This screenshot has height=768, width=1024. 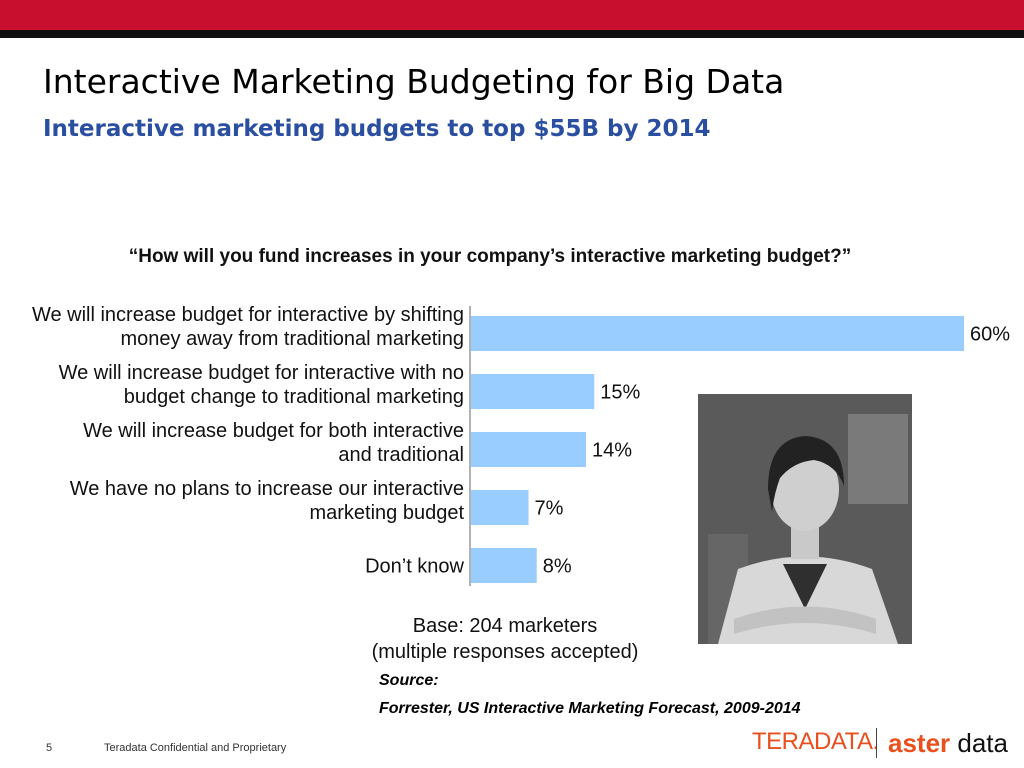 I want to click on base-note-line: Base: 204 marketers, so click(x=505, y=626).